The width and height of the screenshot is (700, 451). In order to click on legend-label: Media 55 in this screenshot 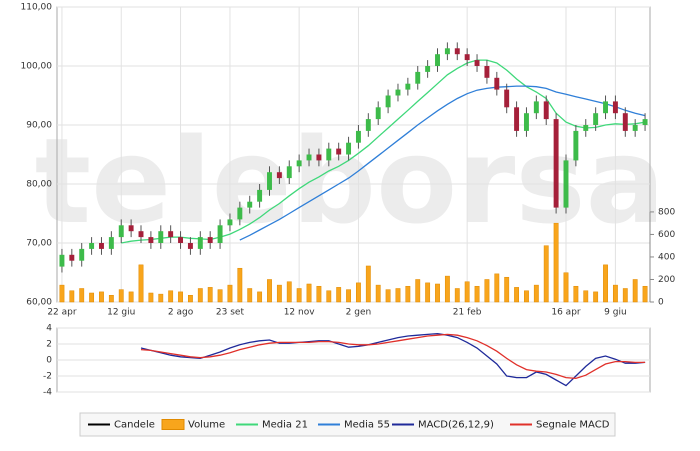, I will do `click(367, 425)`.